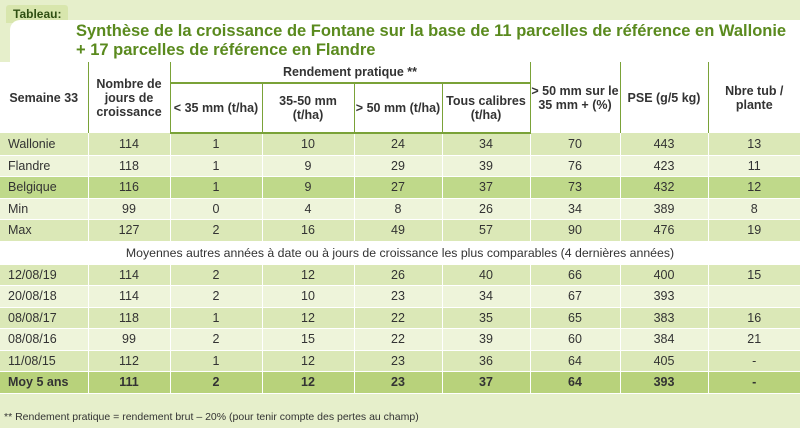  I want to click on cell-35-50: 4, so click(307, 209).